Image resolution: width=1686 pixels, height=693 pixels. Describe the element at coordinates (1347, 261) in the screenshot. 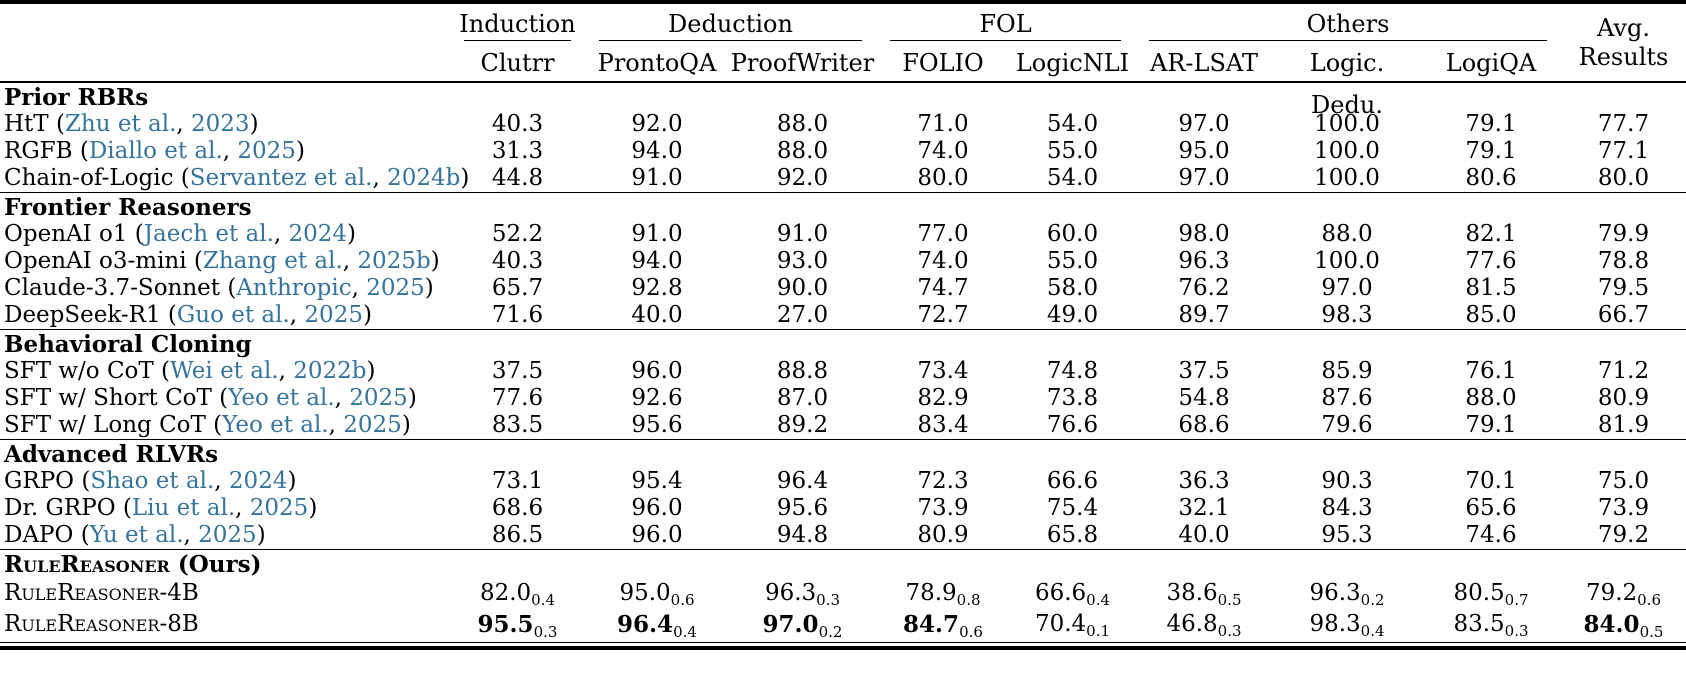

I see `metric-value: 100.0` at that location.